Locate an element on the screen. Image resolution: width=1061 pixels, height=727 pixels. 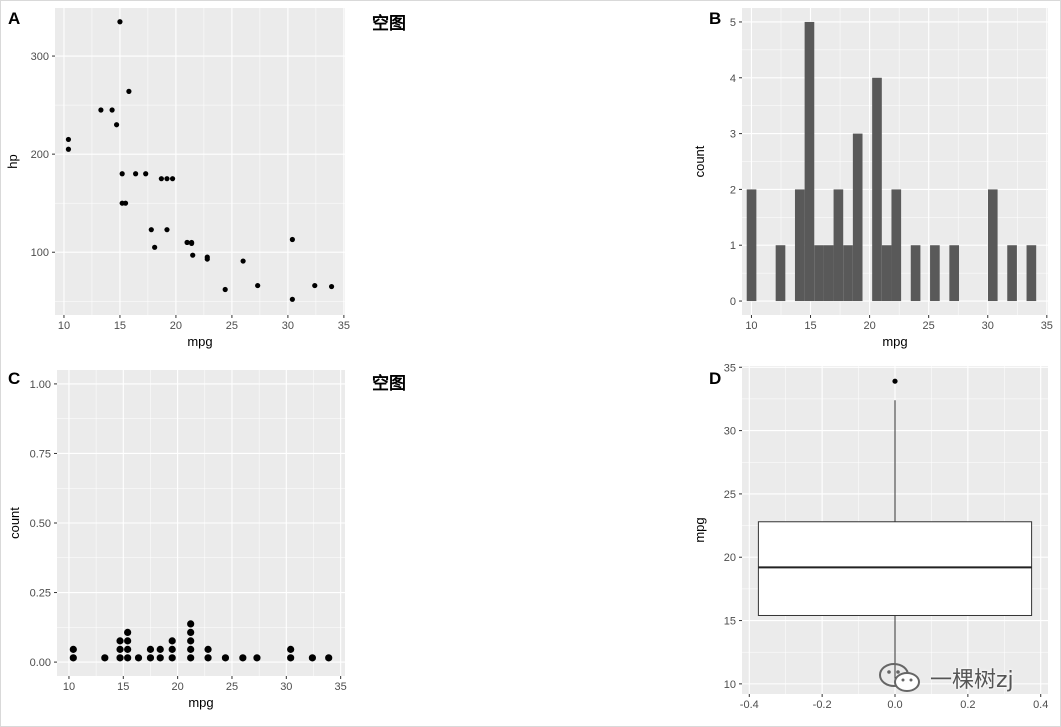
x-tick-label: -0.2 is located at coordinates (822, 705).